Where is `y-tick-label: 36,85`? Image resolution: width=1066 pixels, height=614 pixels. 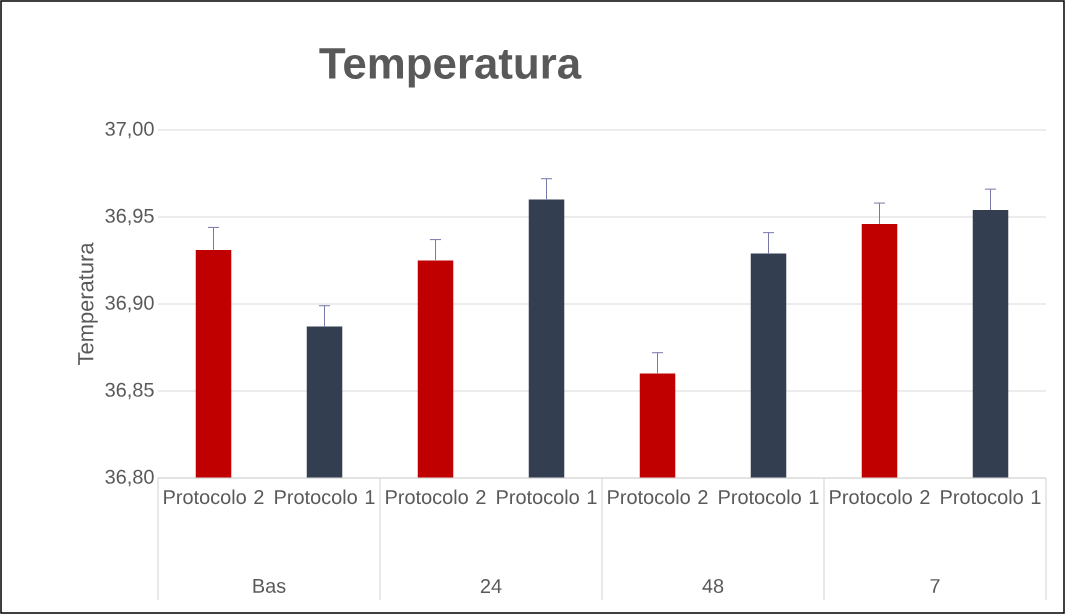
y-tick-label: 36,85 is located at coordinates (129, 391).